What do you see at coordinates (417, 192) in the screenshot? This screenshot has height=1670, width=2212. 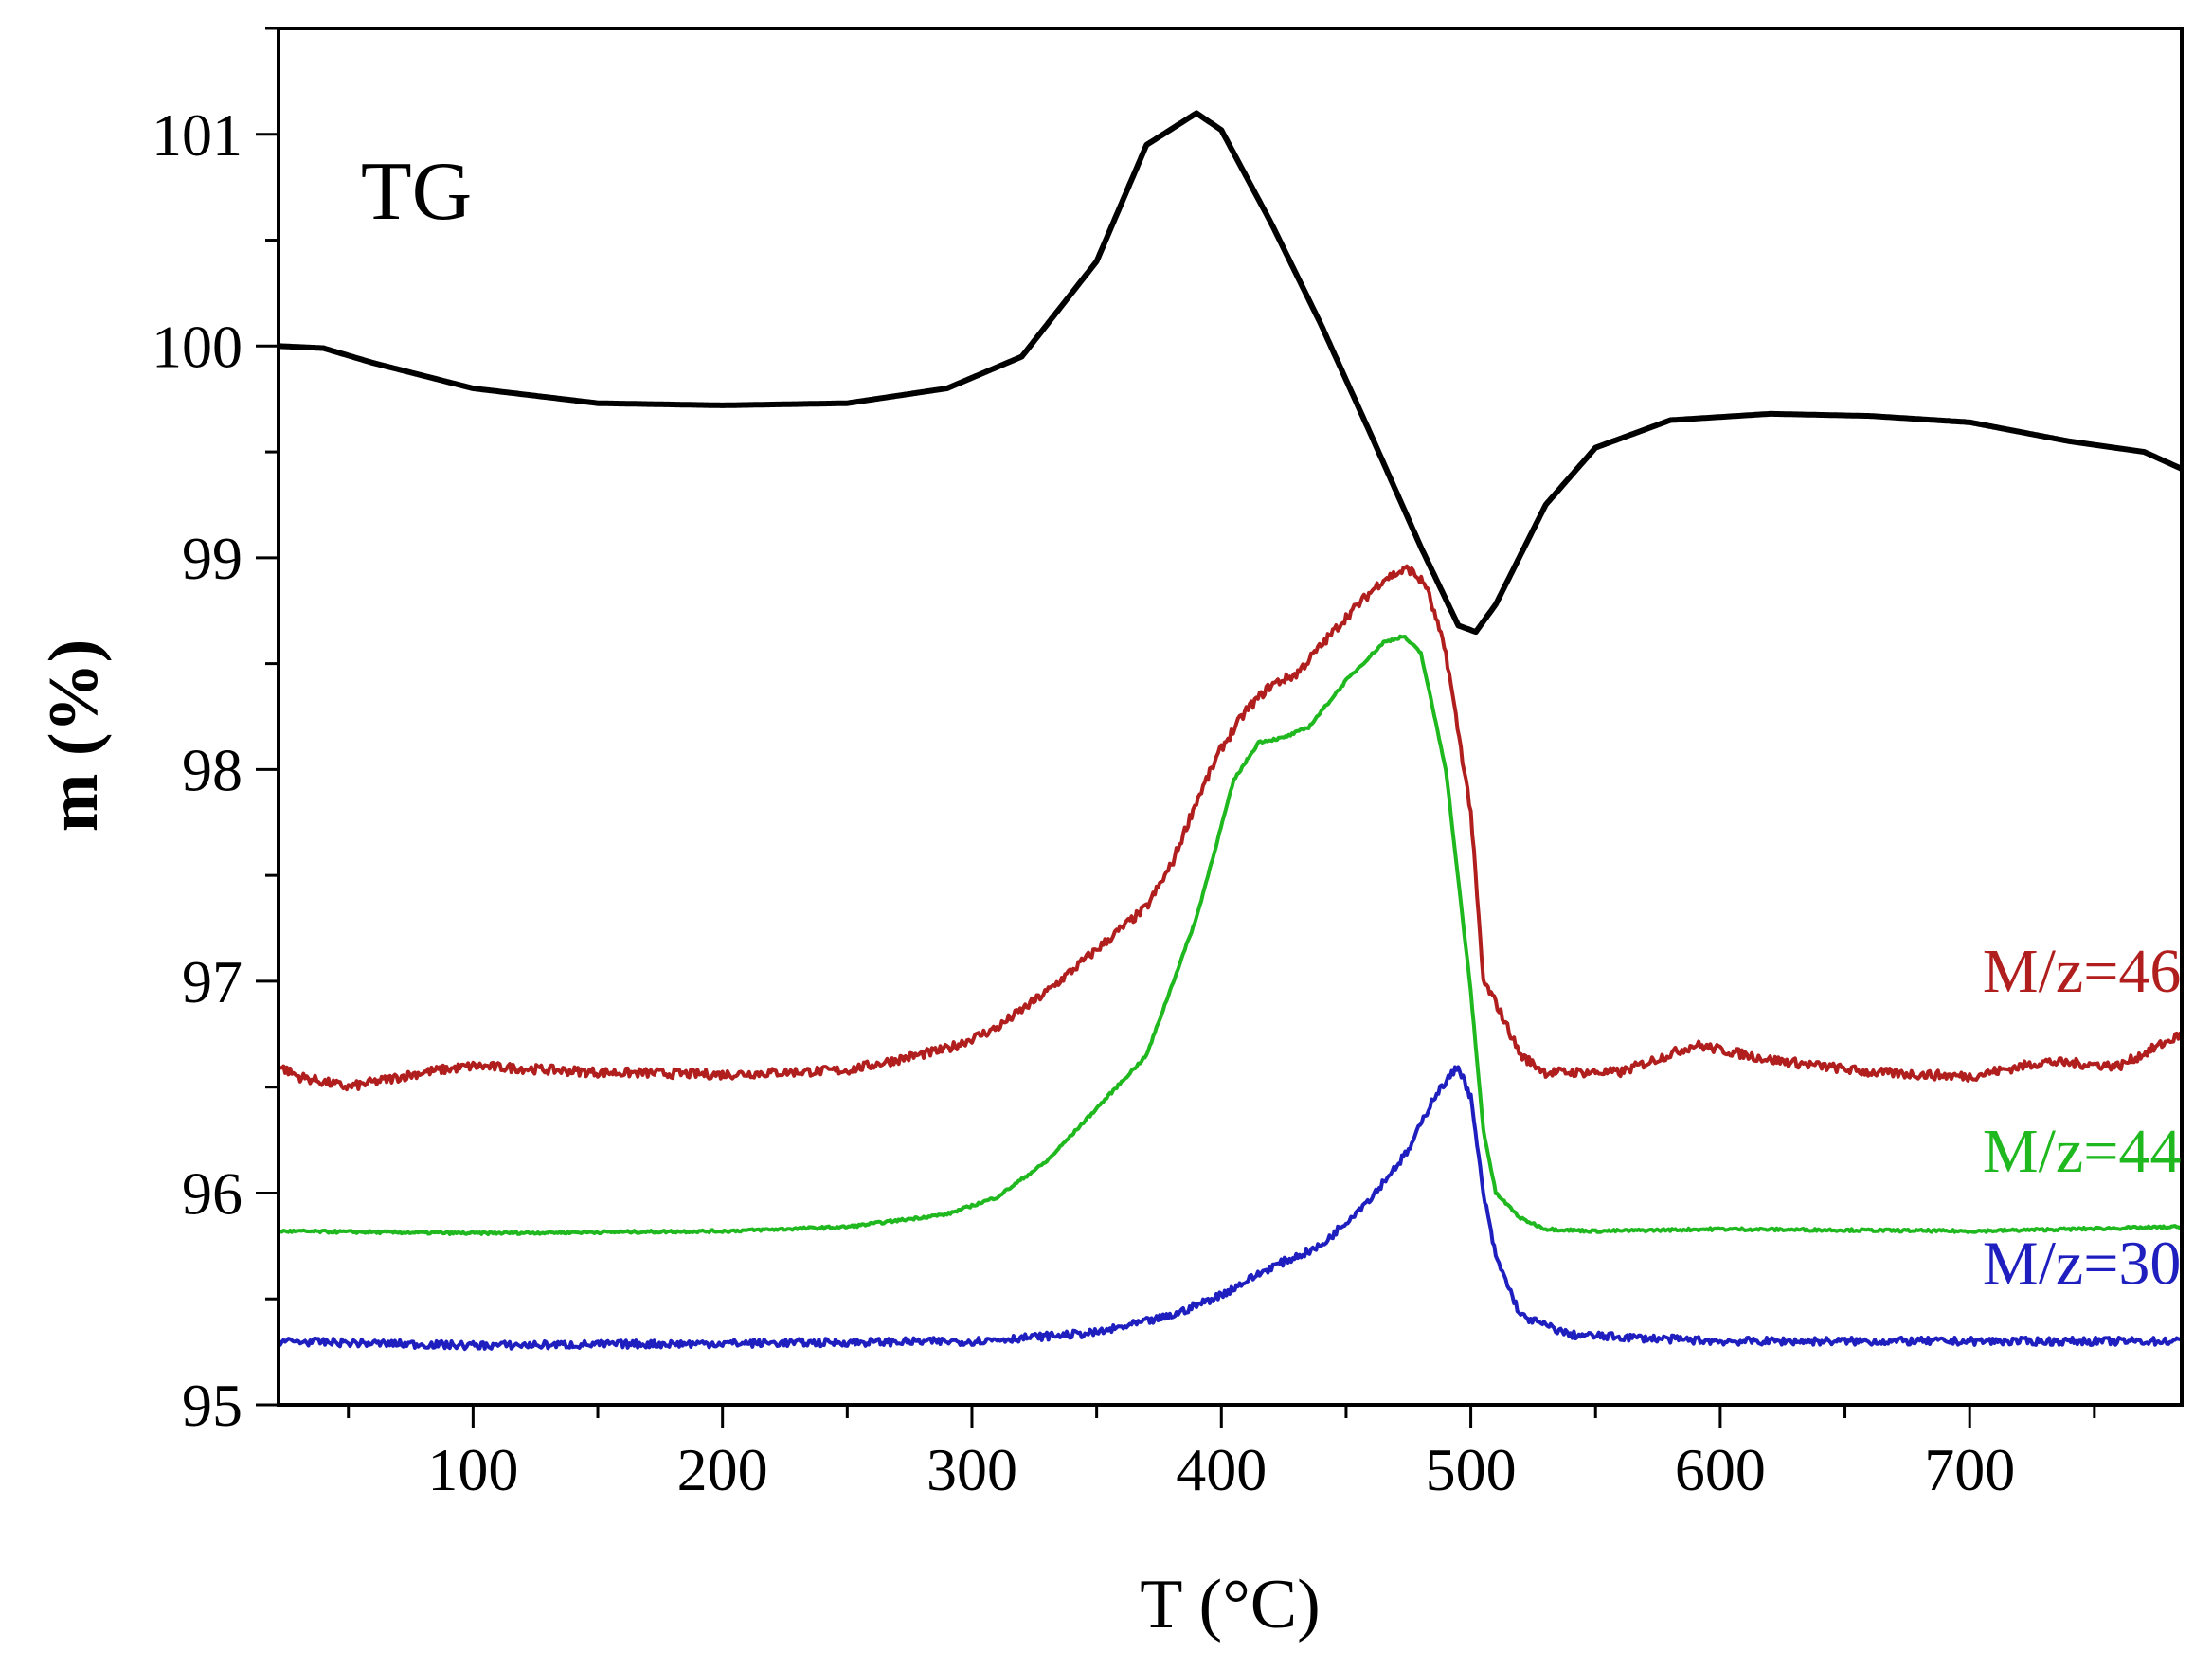 I see `tg-curve-label: TG` at bounding box center [417, 192].